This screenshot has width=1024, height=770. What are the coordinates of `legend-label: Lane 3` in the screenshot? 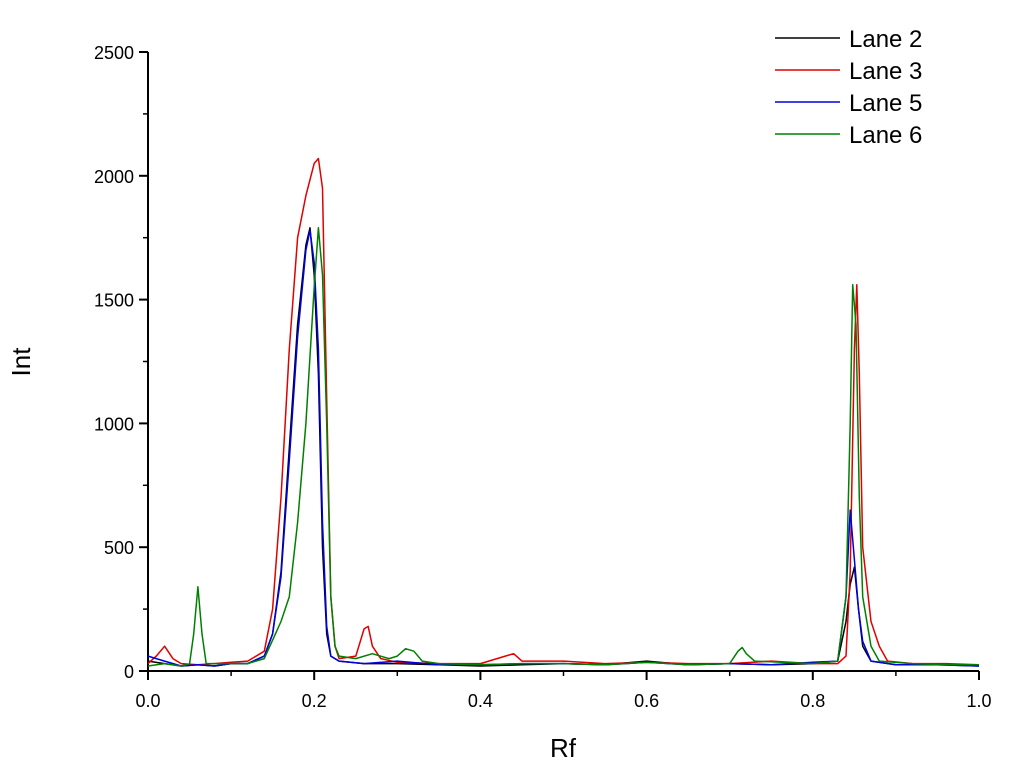 It's located at (885, 71).